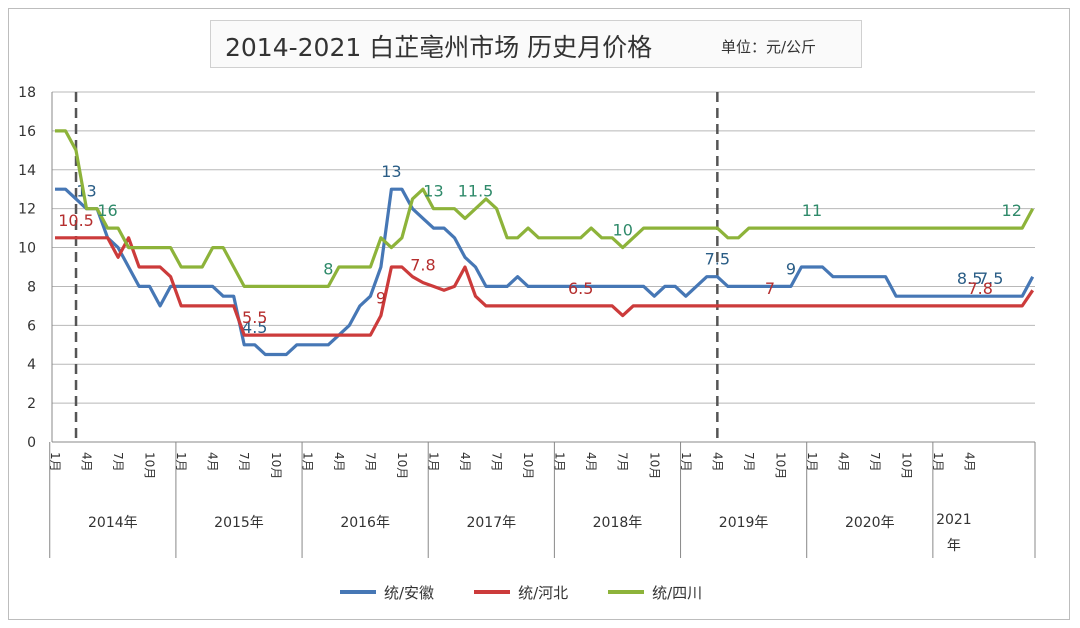 Image resolution: width=1080 pixels, height=628 pixels. Describe the element at coordinates (769, 47) in the screenshot. I see `unit-label: 单位：元/公斤` at that location.